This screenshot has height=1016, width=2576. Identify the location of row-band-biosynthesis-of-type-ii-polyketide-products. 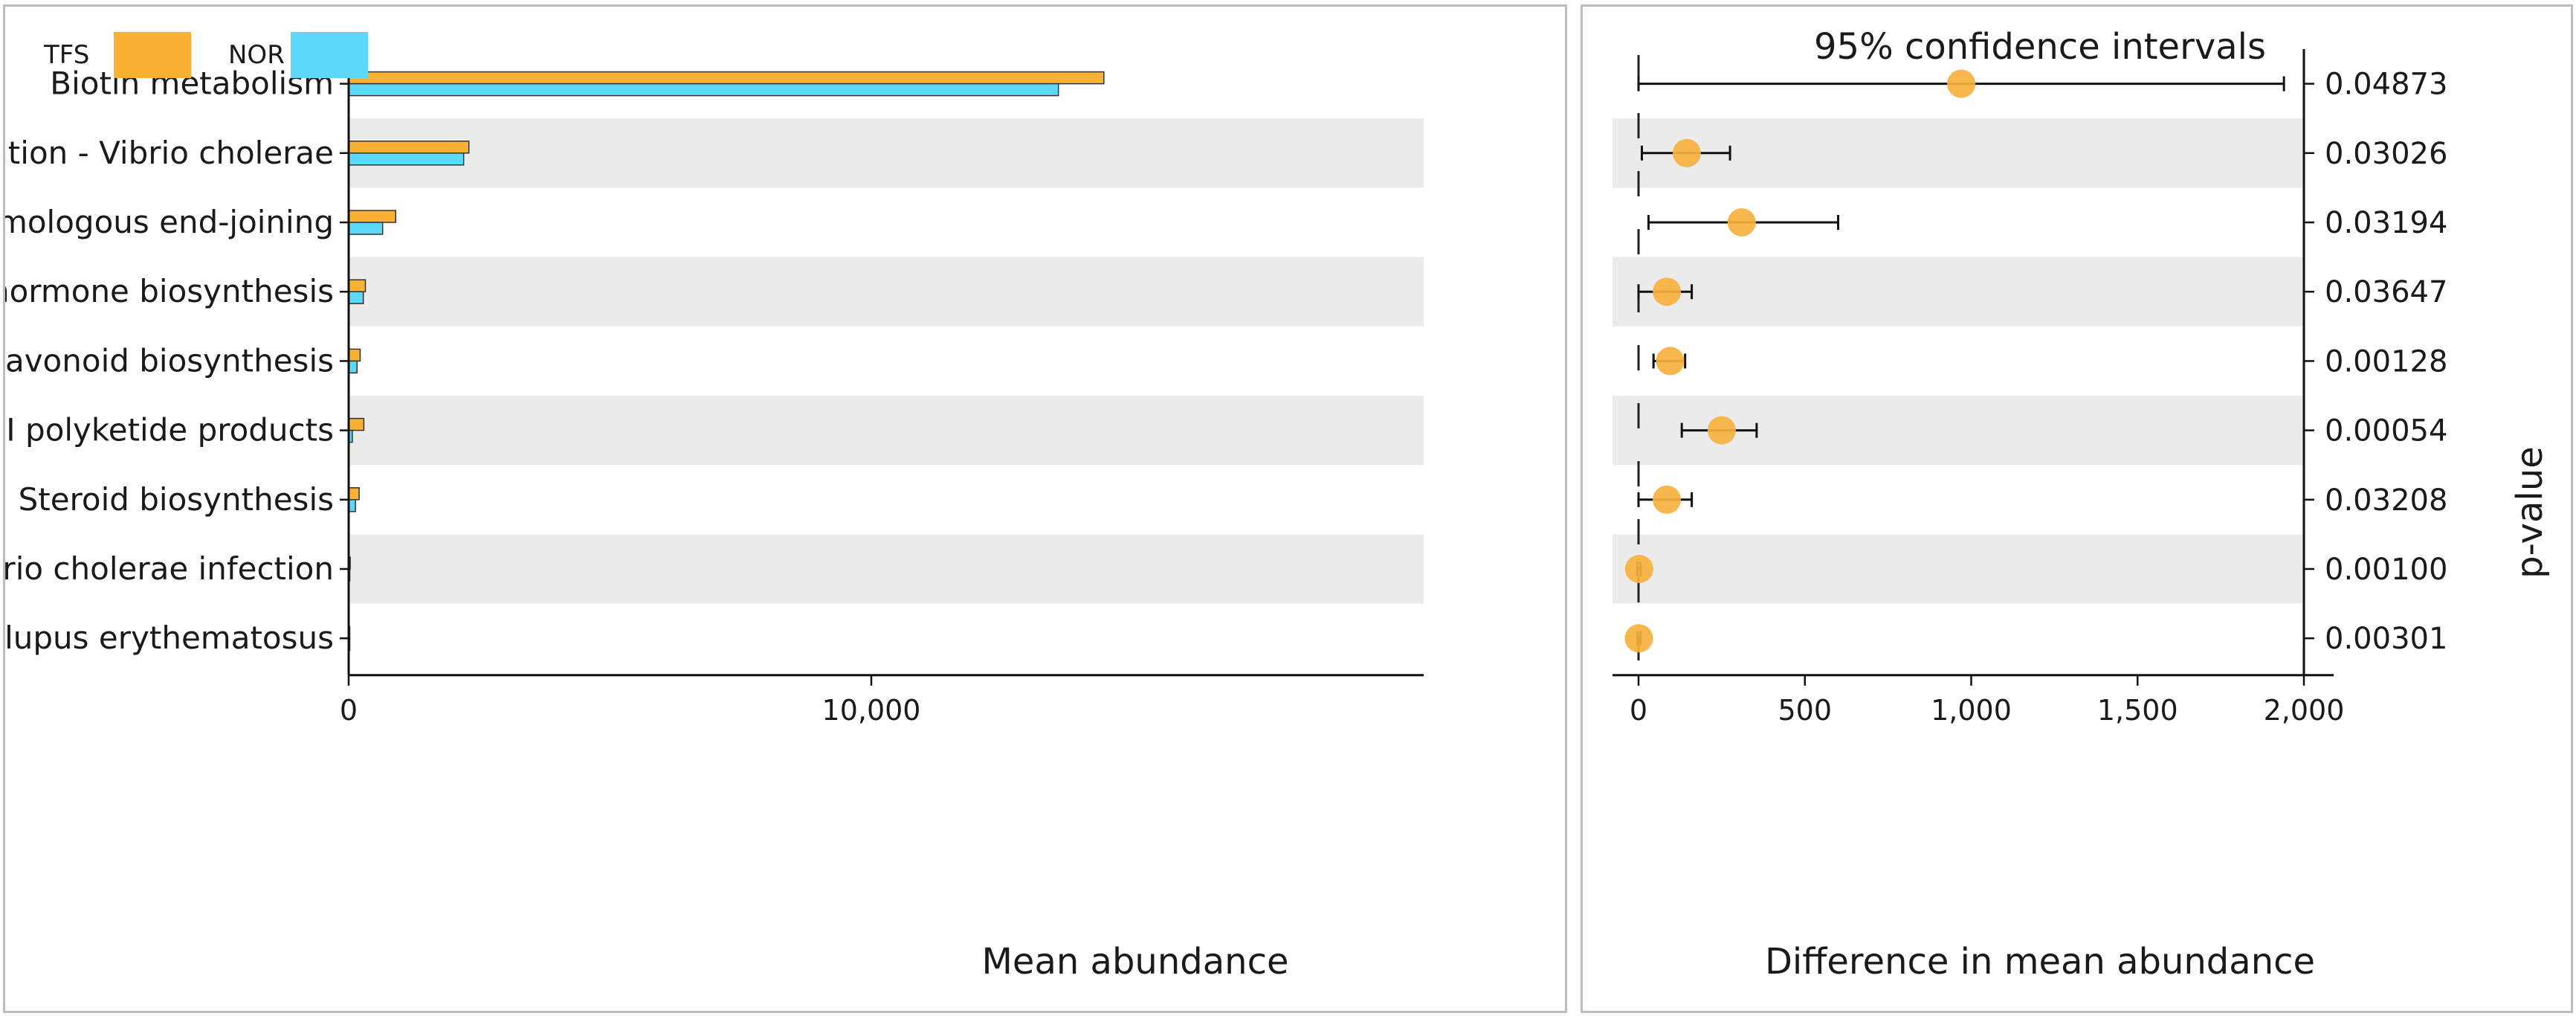
(886, 431).